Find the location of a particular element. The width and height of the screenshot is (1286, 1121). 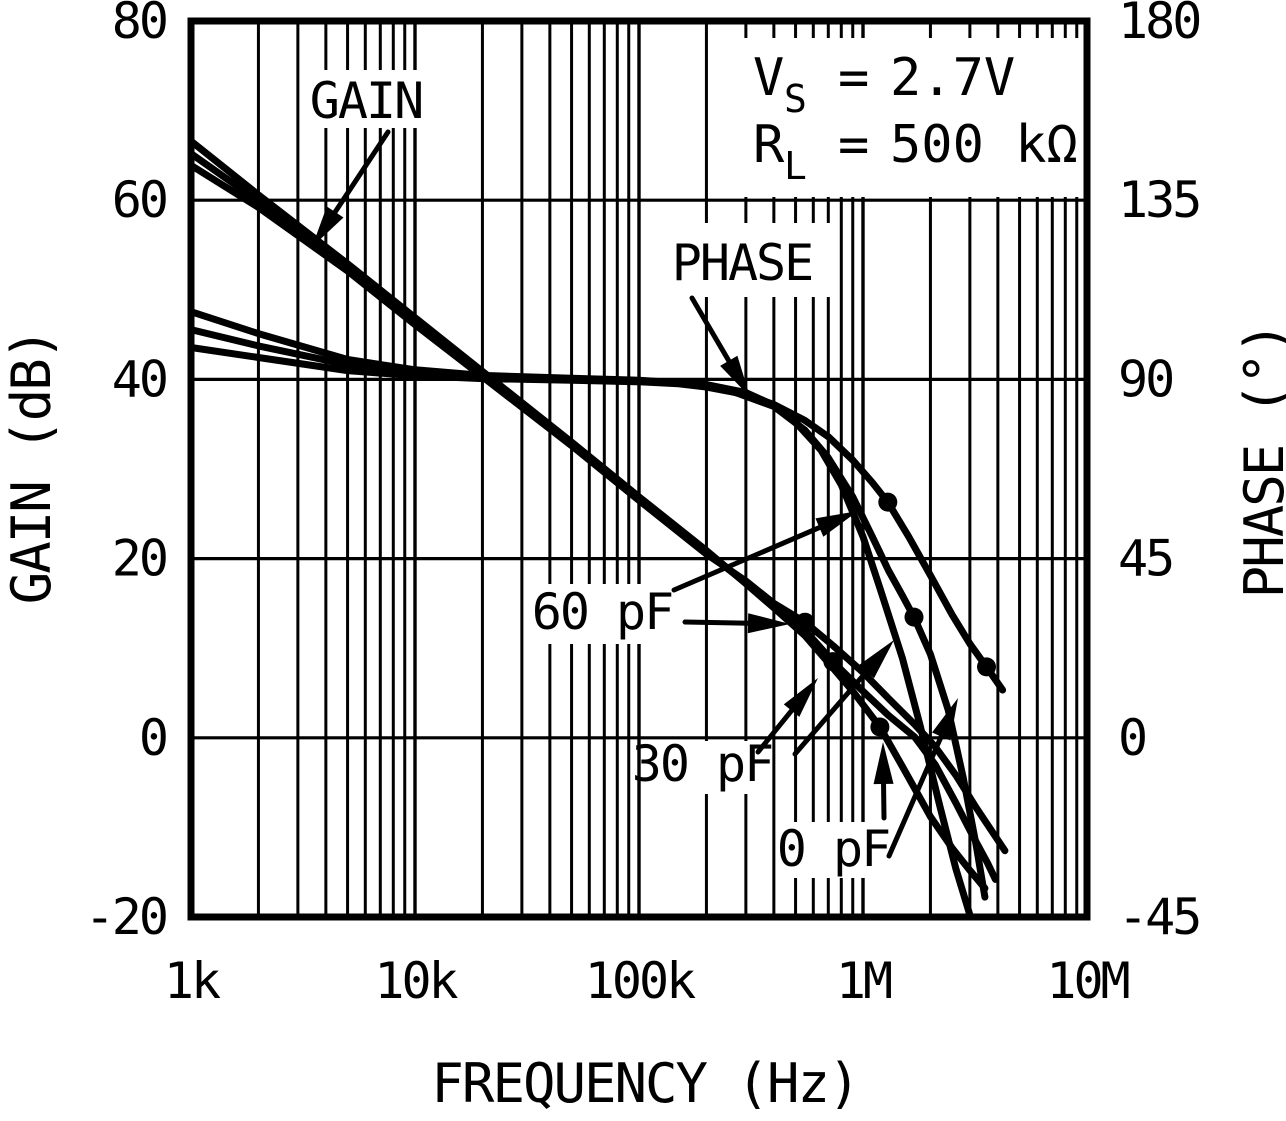

y-right-tick-0: 0 is located at coordinates (1131, 738).